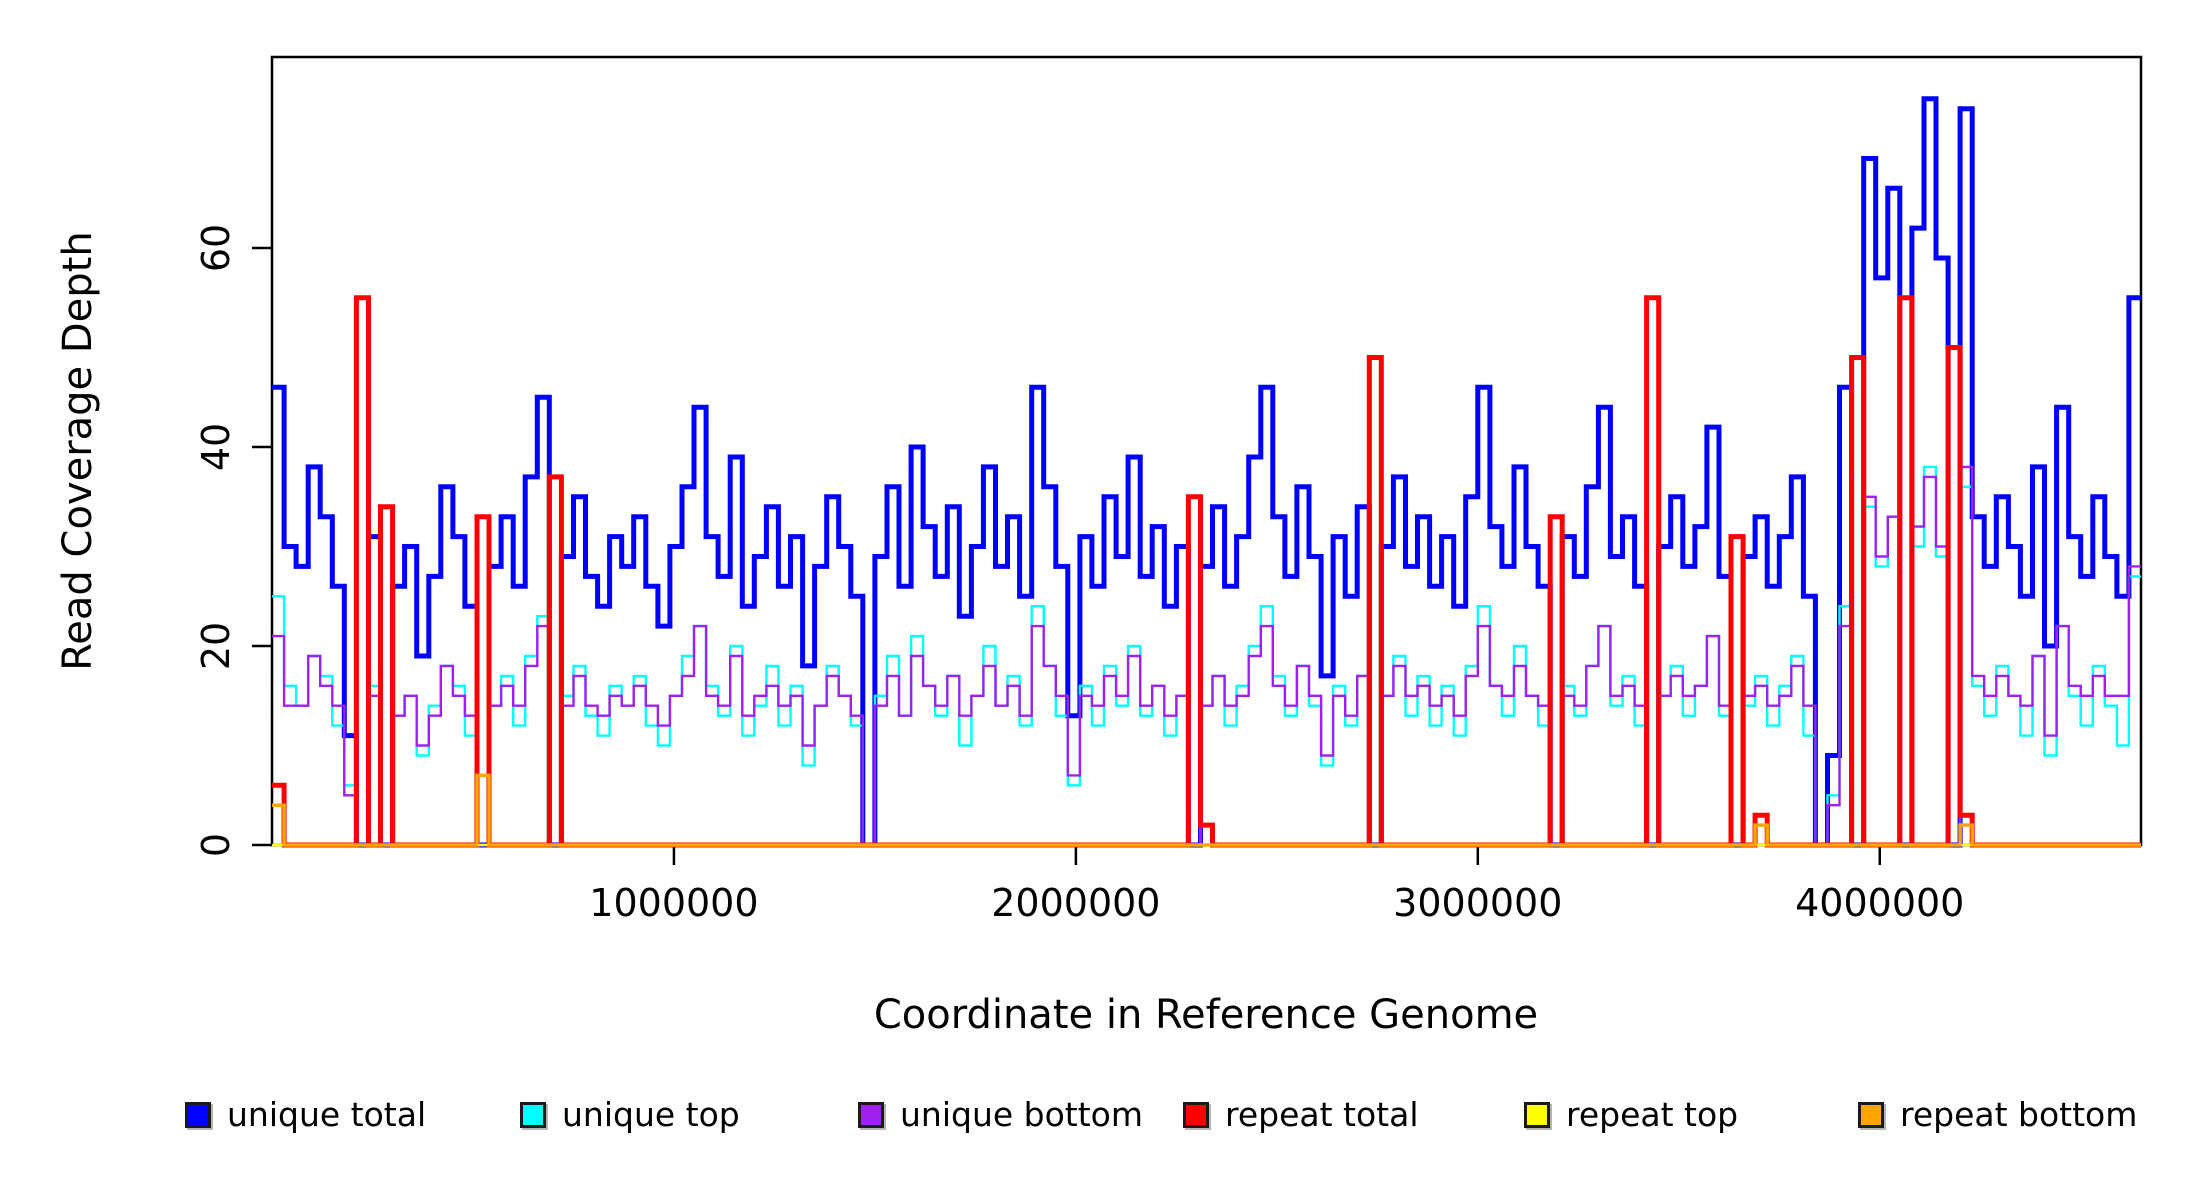 Image resolution: width=2200 pixels, height=1200 pixels. Describe the element at coordinates (216, 845) in the screenshot. I see `y-tick-label: 0` at that location.